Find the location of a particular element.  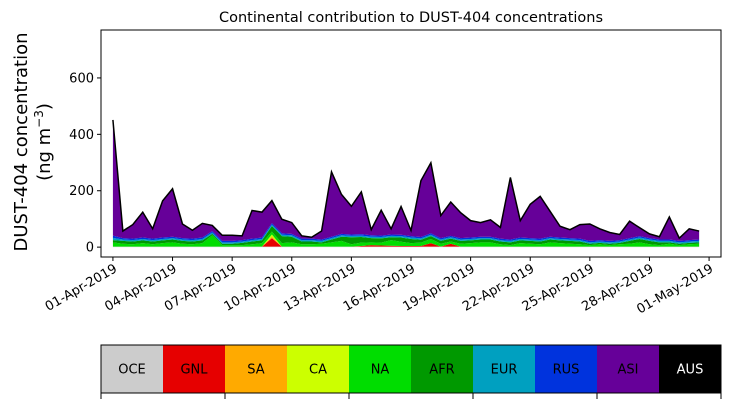

legend-label-gnl: GNL is located at coordinates (194, 370).